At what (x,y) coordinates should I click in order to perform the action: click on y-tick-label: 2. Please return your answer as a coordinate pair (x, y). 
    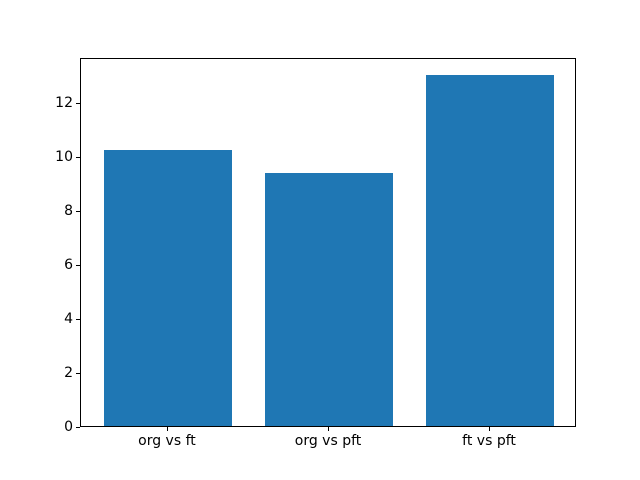
    Looking at the image, I should click on (68, 372).